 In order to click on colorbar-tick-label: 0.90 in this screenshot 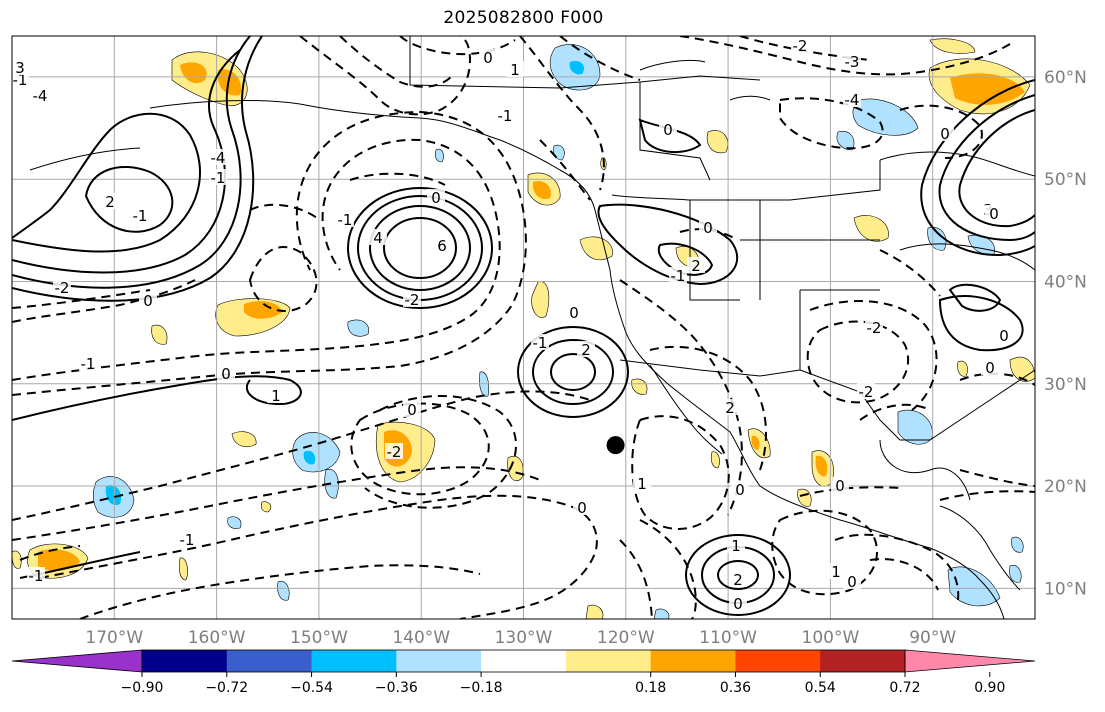, I will do `click(989, 688)`.